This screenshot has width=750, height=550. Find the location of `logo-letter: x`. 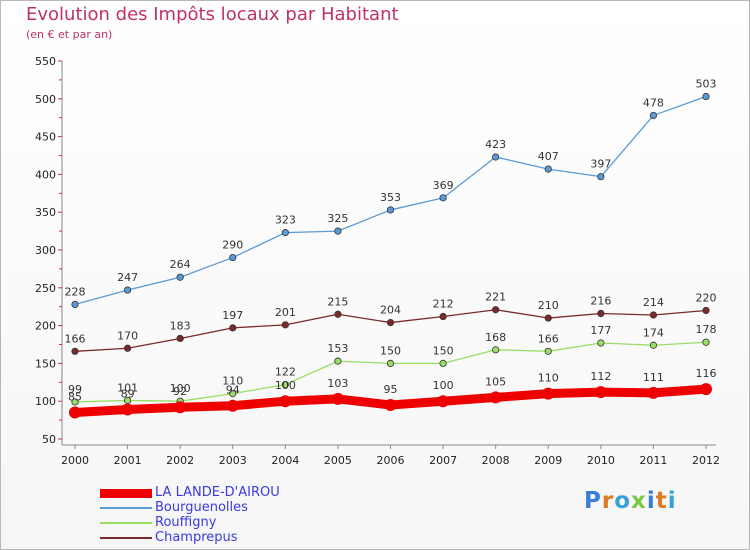

logo-letter: x is located at coordinates (639, 501).